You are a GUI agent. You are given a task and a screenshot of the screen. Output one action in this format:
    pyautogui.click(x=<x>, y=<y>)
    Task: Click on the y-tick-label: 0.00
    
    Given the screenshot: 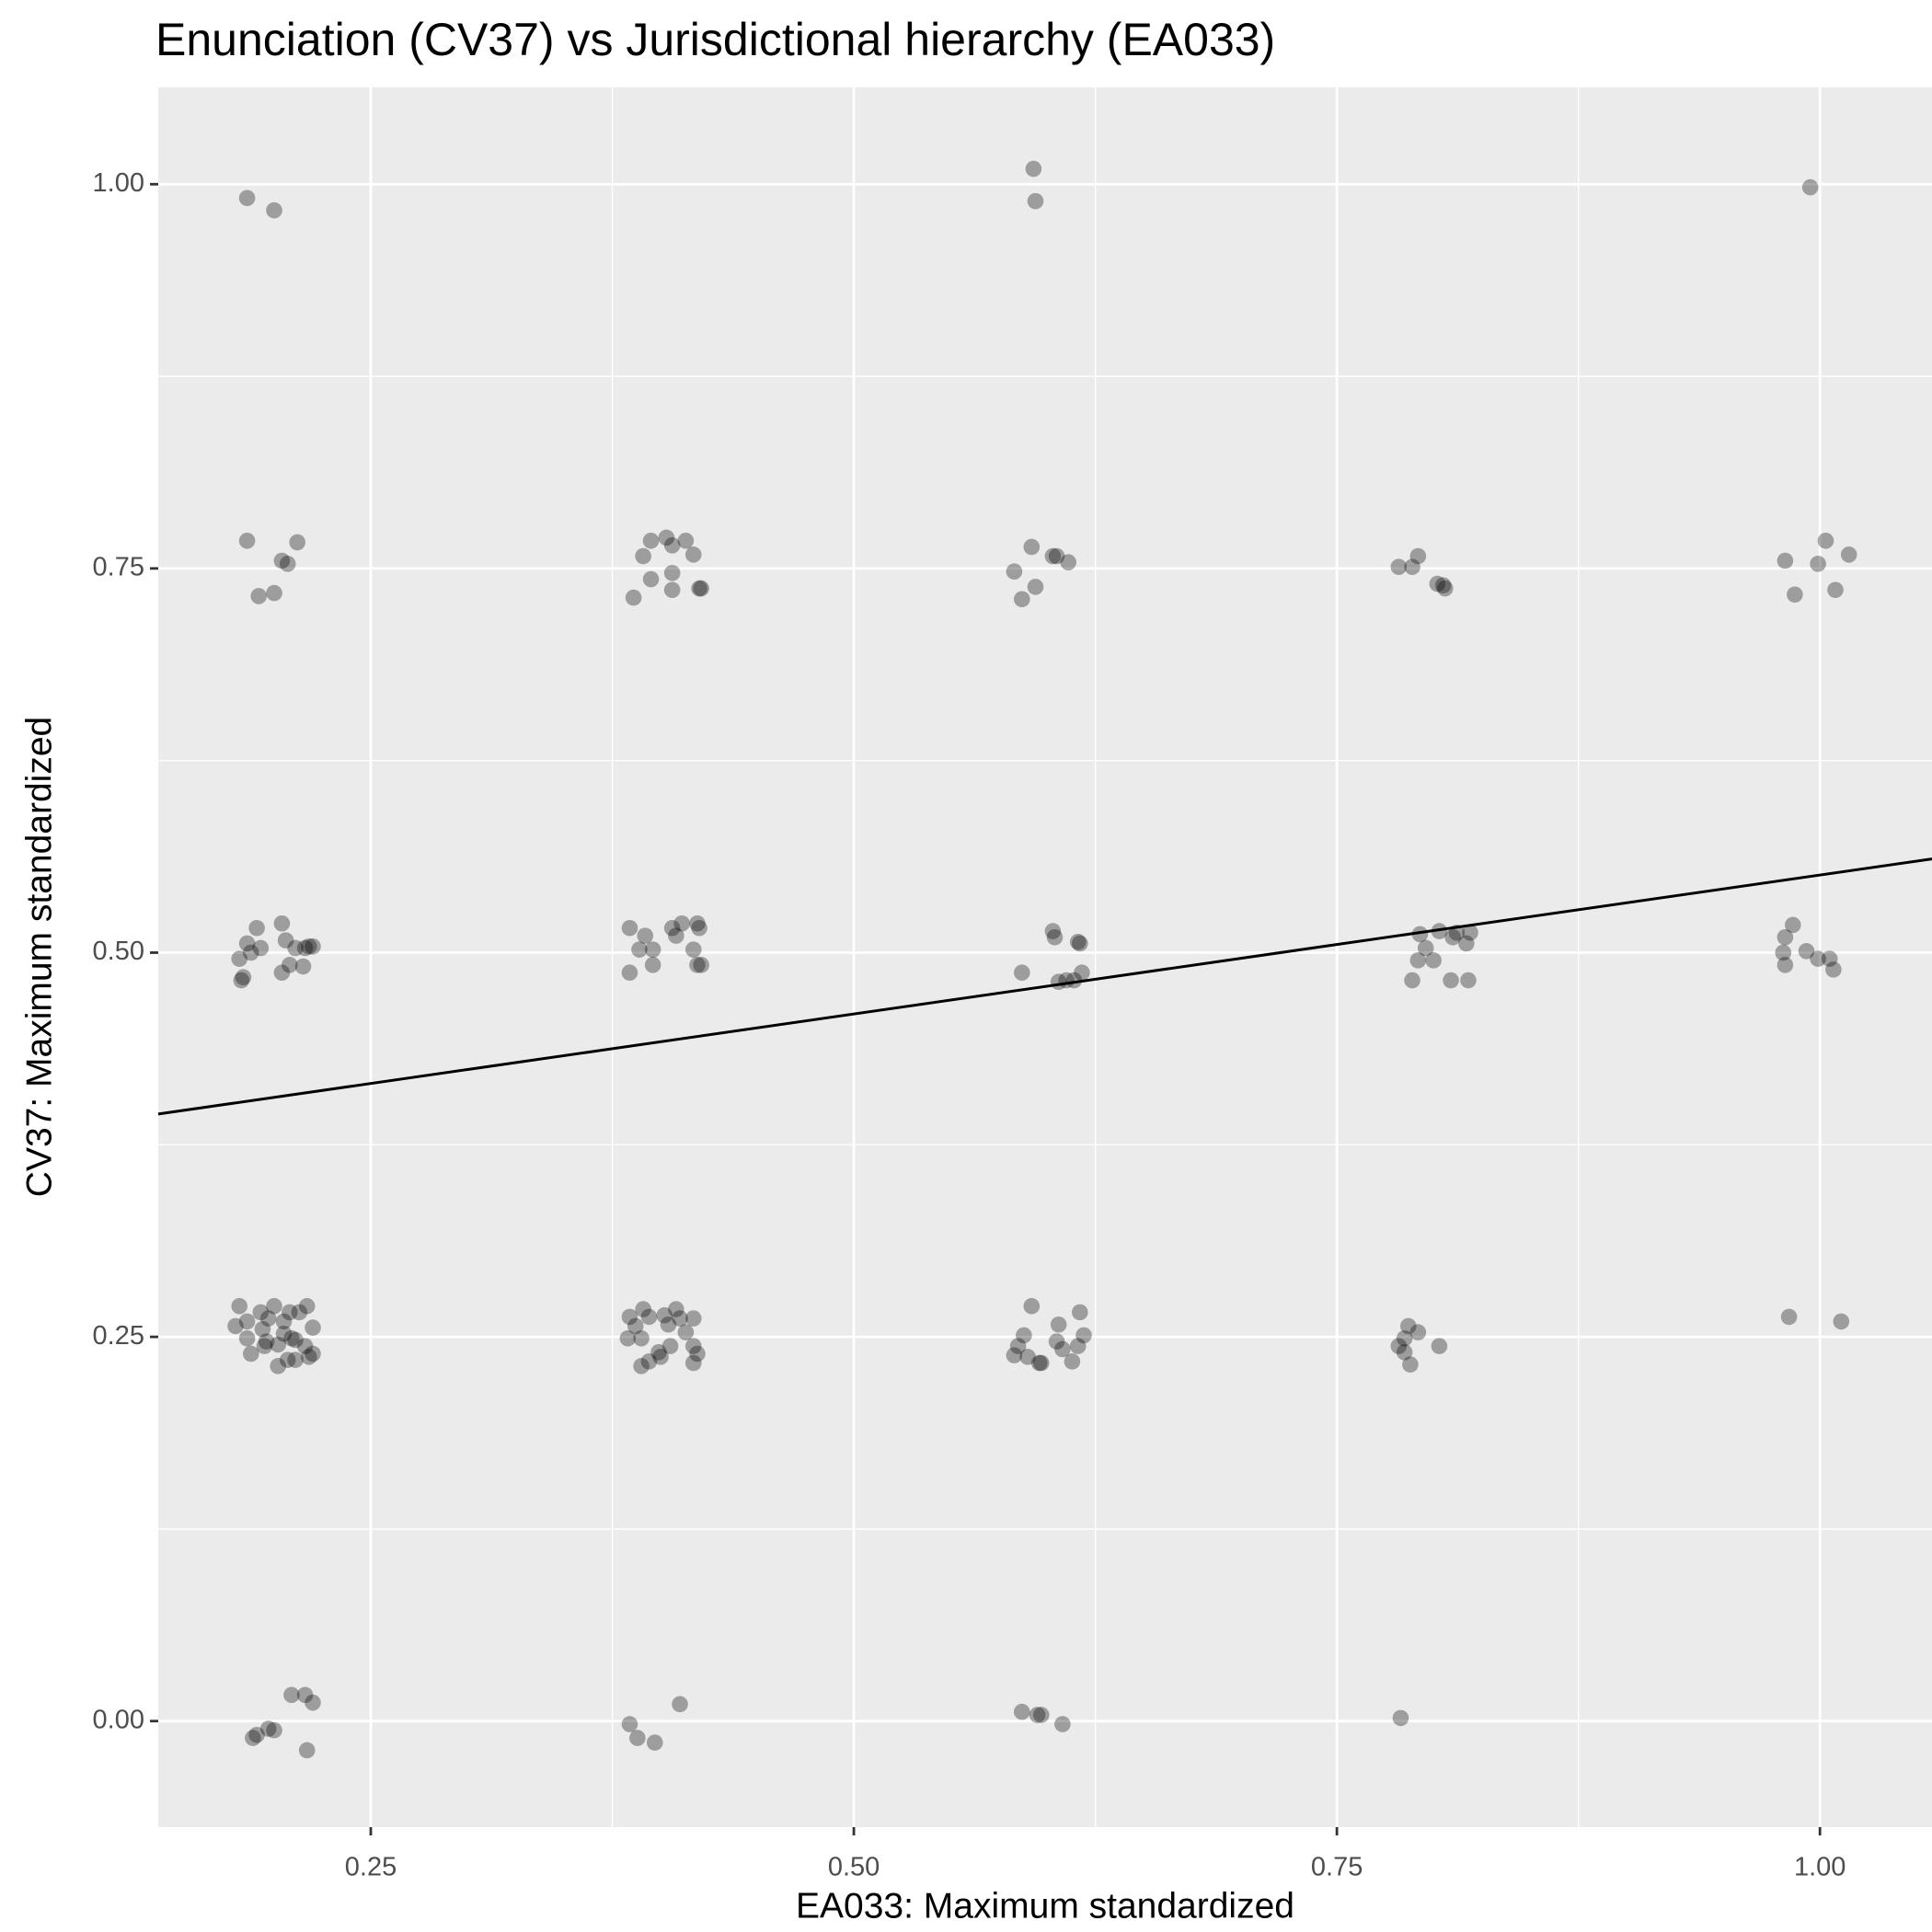 What is the action you would take?
    pyautogui.click(x=118, y=1719)
    